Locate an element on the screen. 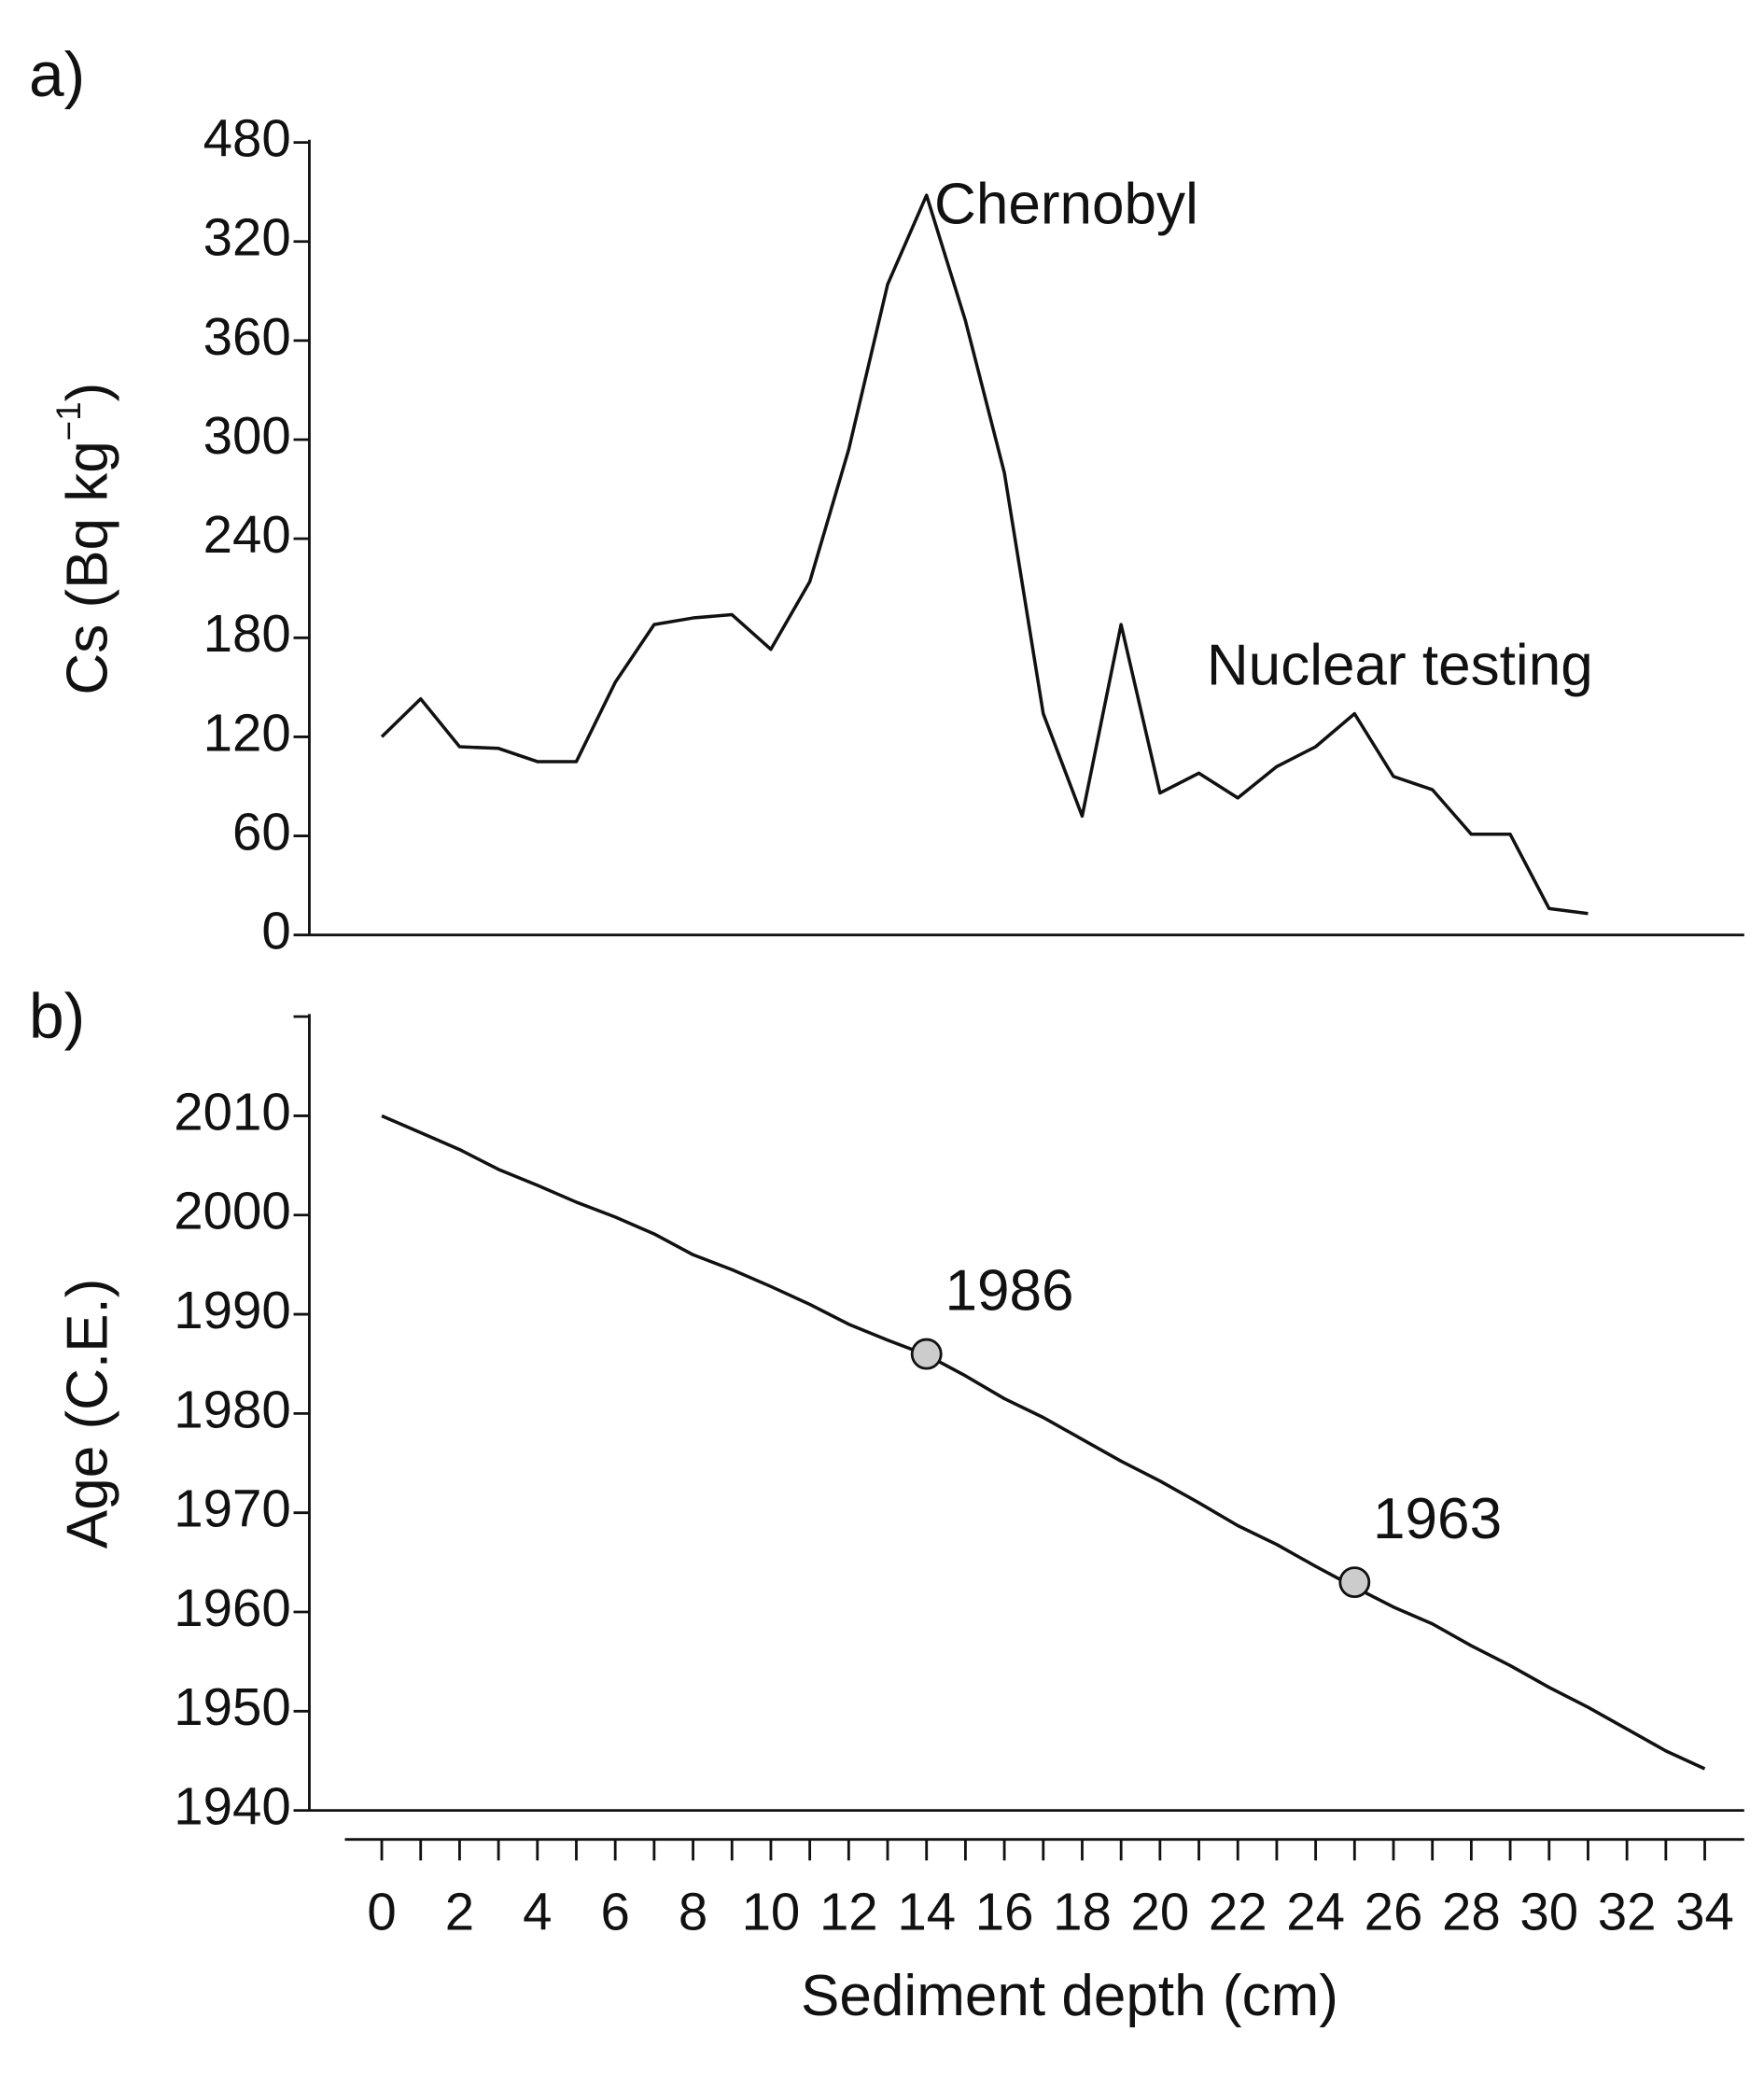 The width and height of the screenshot is (1764, 2074). y-tick-label: 1990 is located at coordinates (232, 1310).